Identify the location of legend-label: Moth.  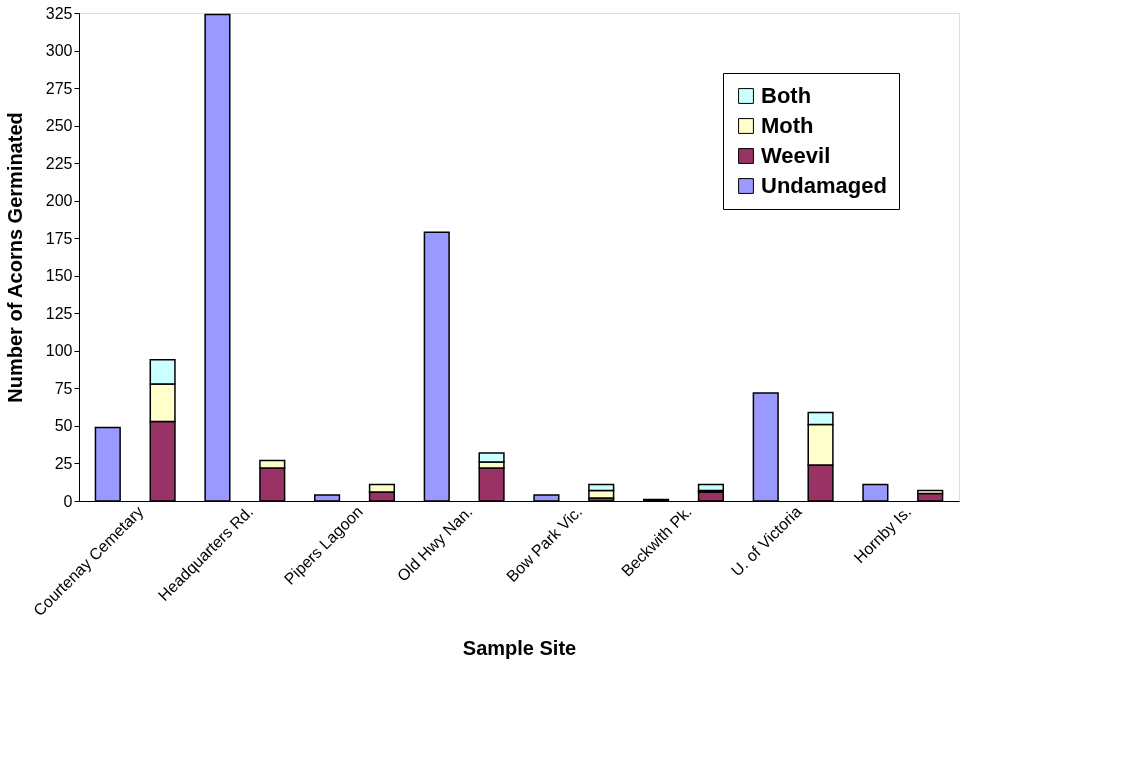
(787, 125).